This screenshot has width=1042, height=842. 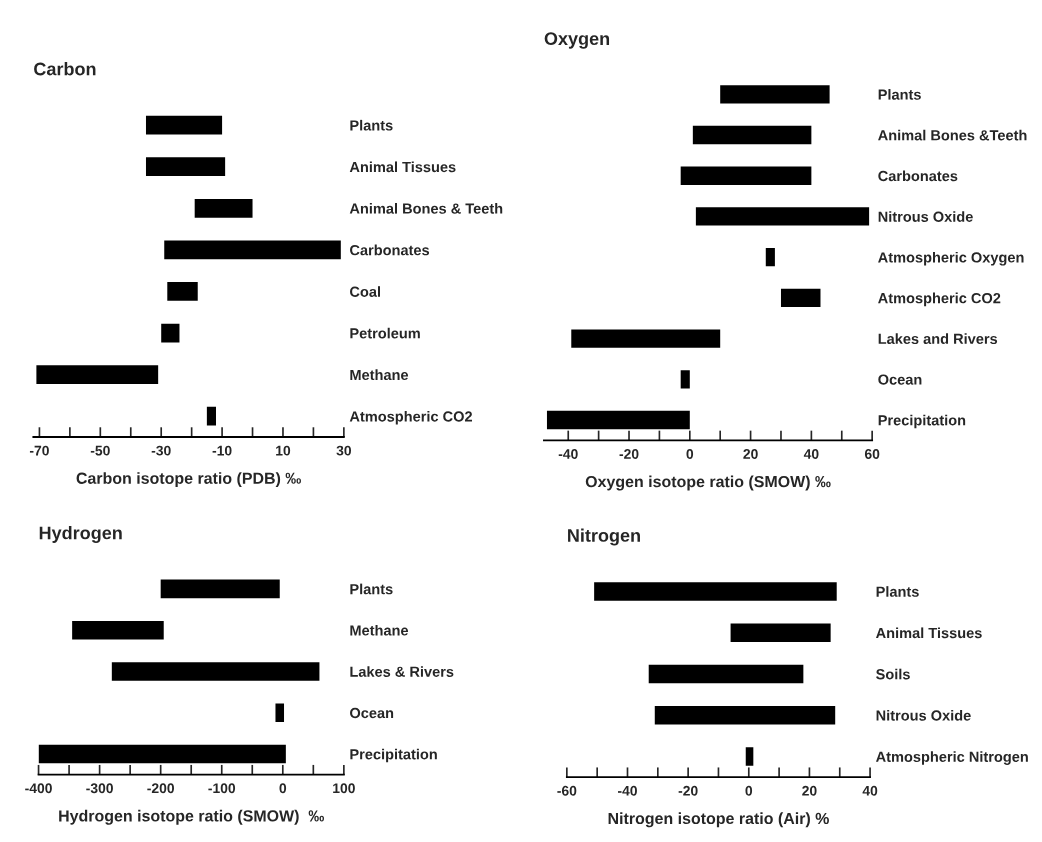 I want to click on chart-title: Carbon, so click(x=65, y=69).